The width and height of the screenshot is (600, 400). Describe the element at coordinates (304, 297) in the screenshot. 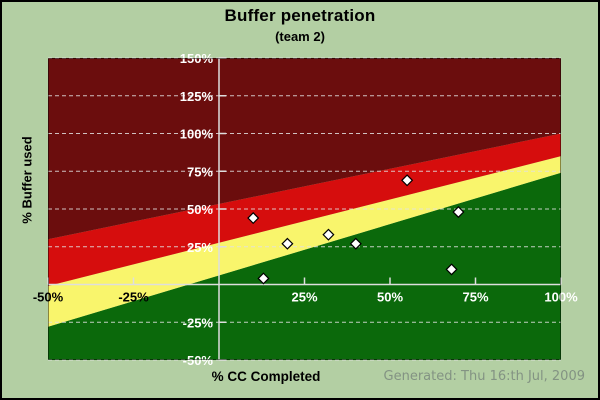

I see `x-tick-label-25: 25%` at that location.